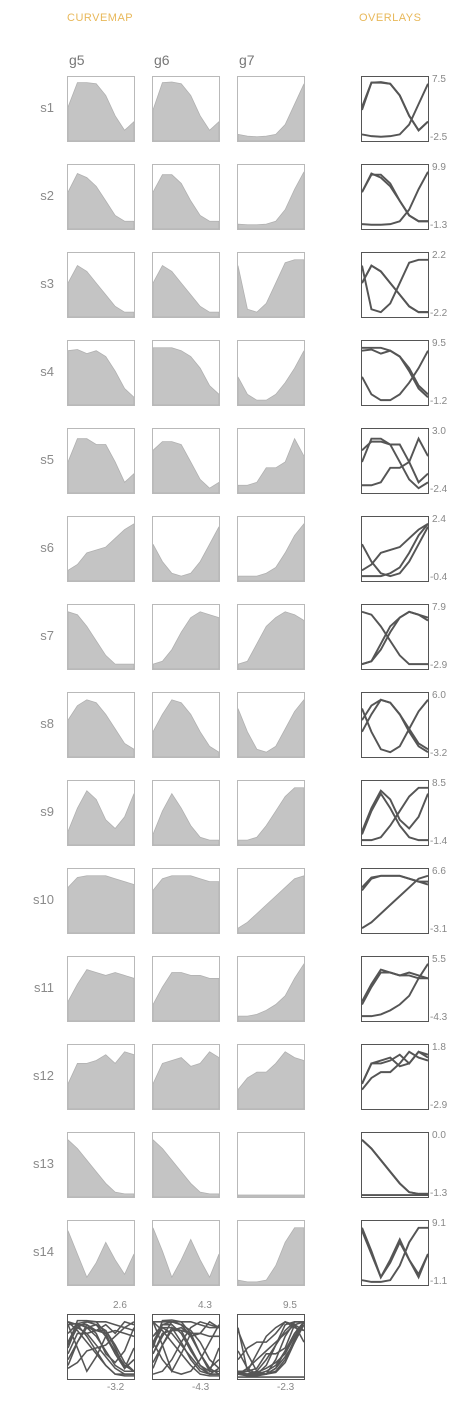 This screenshot has height=1405, width=473. I want to click on overlay-line-s2-g7, so click(395, 198).